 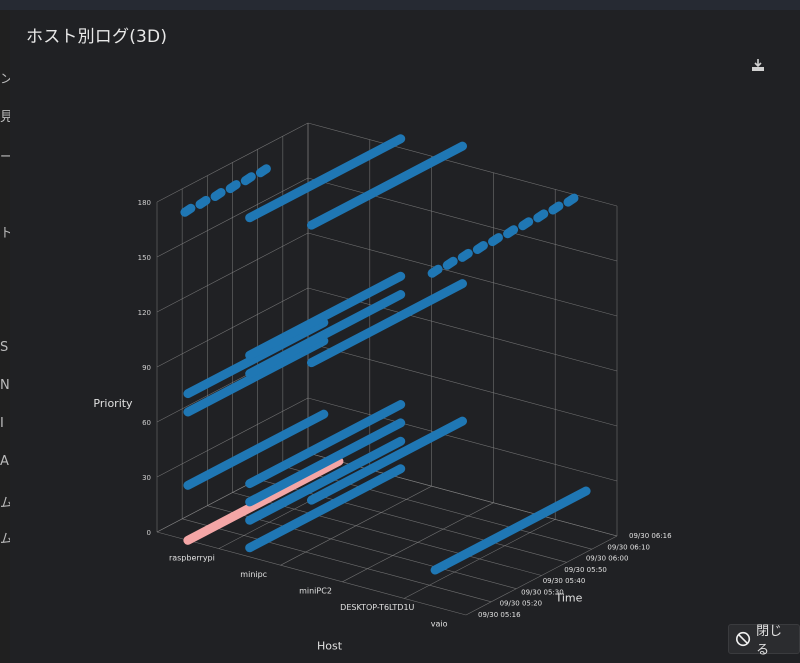 I want to click on y-tick-label: 09/30 06:10, so click(x=628, y=547).